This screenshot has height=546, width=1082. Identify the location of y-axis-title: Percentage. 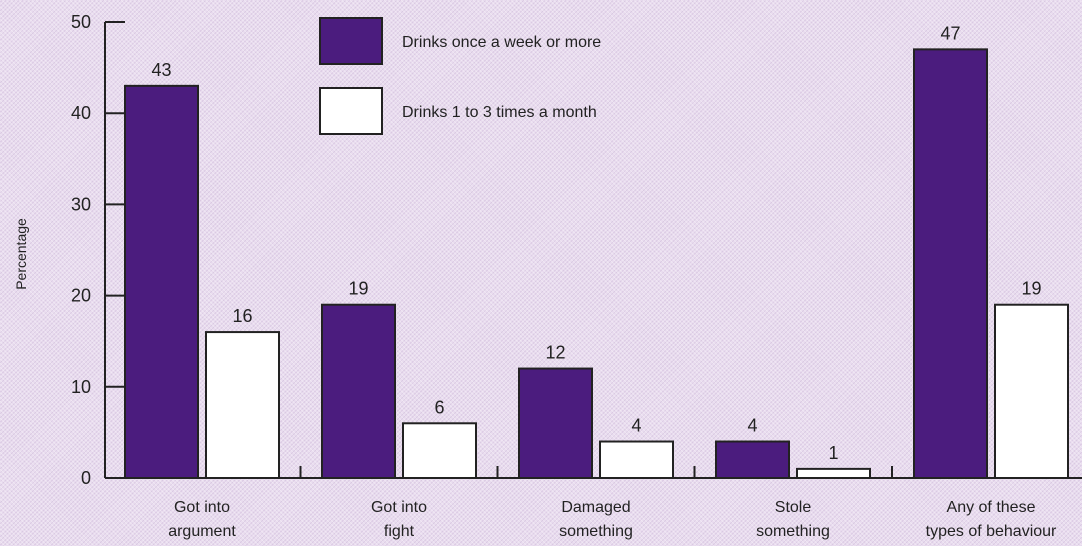
(21, 254).